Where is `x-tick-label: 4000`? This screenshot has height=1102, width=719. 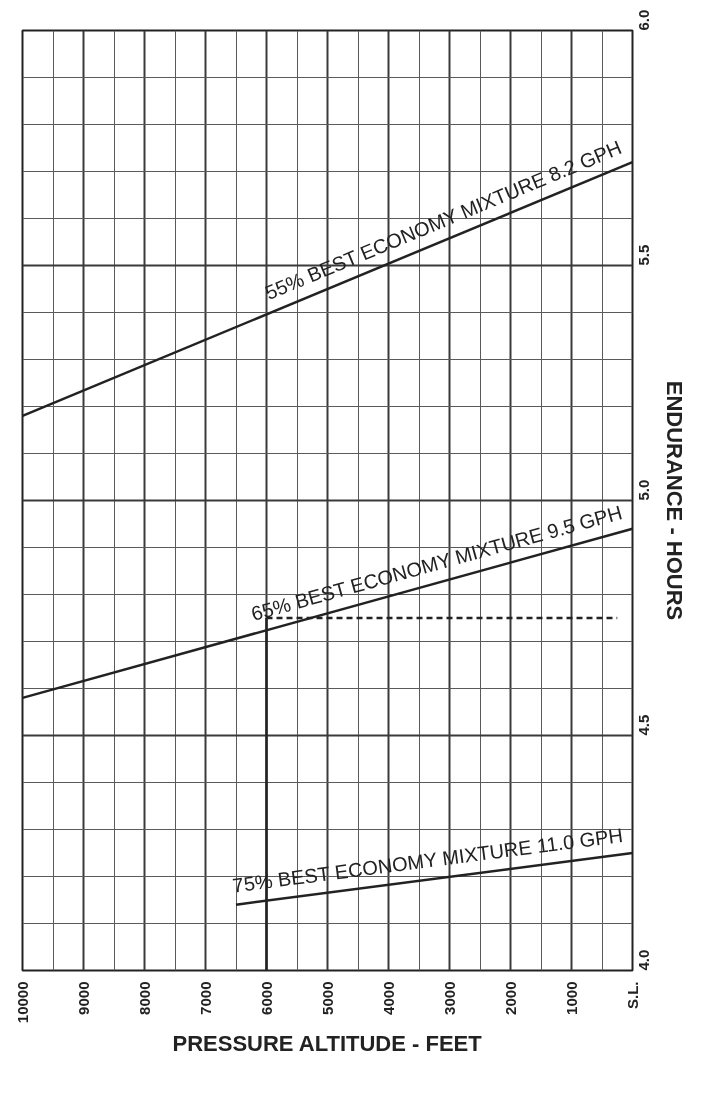 x-tick-label: 4000 is located at coordinates (388, 998).